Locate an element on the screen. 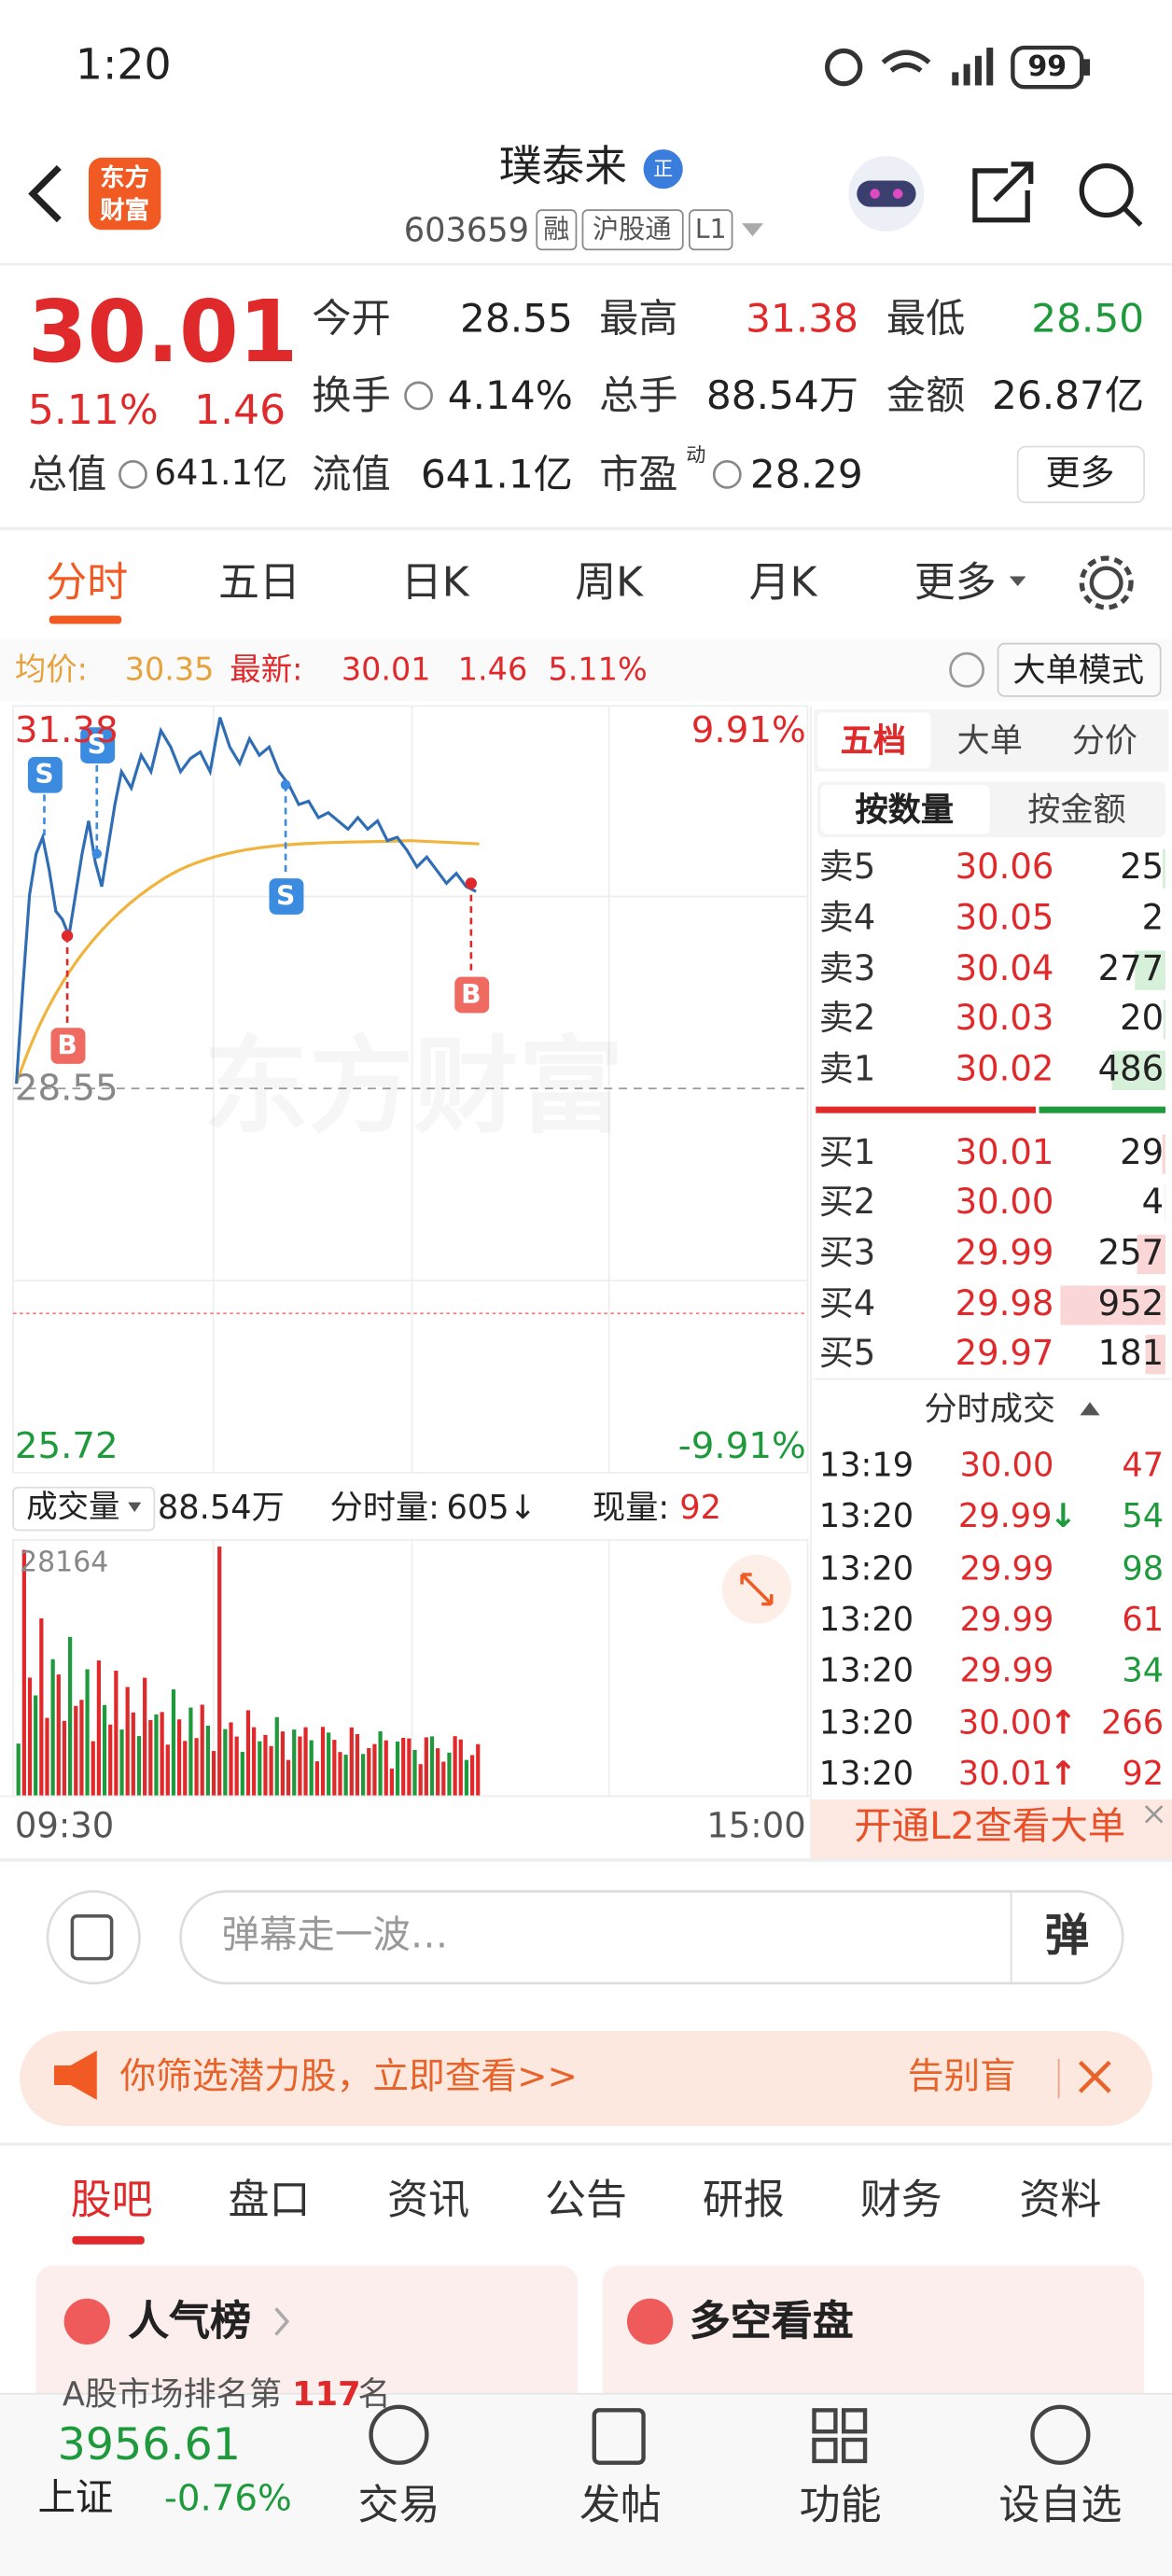  section-tab: 资讯 is located at coordinates (428, 2199).